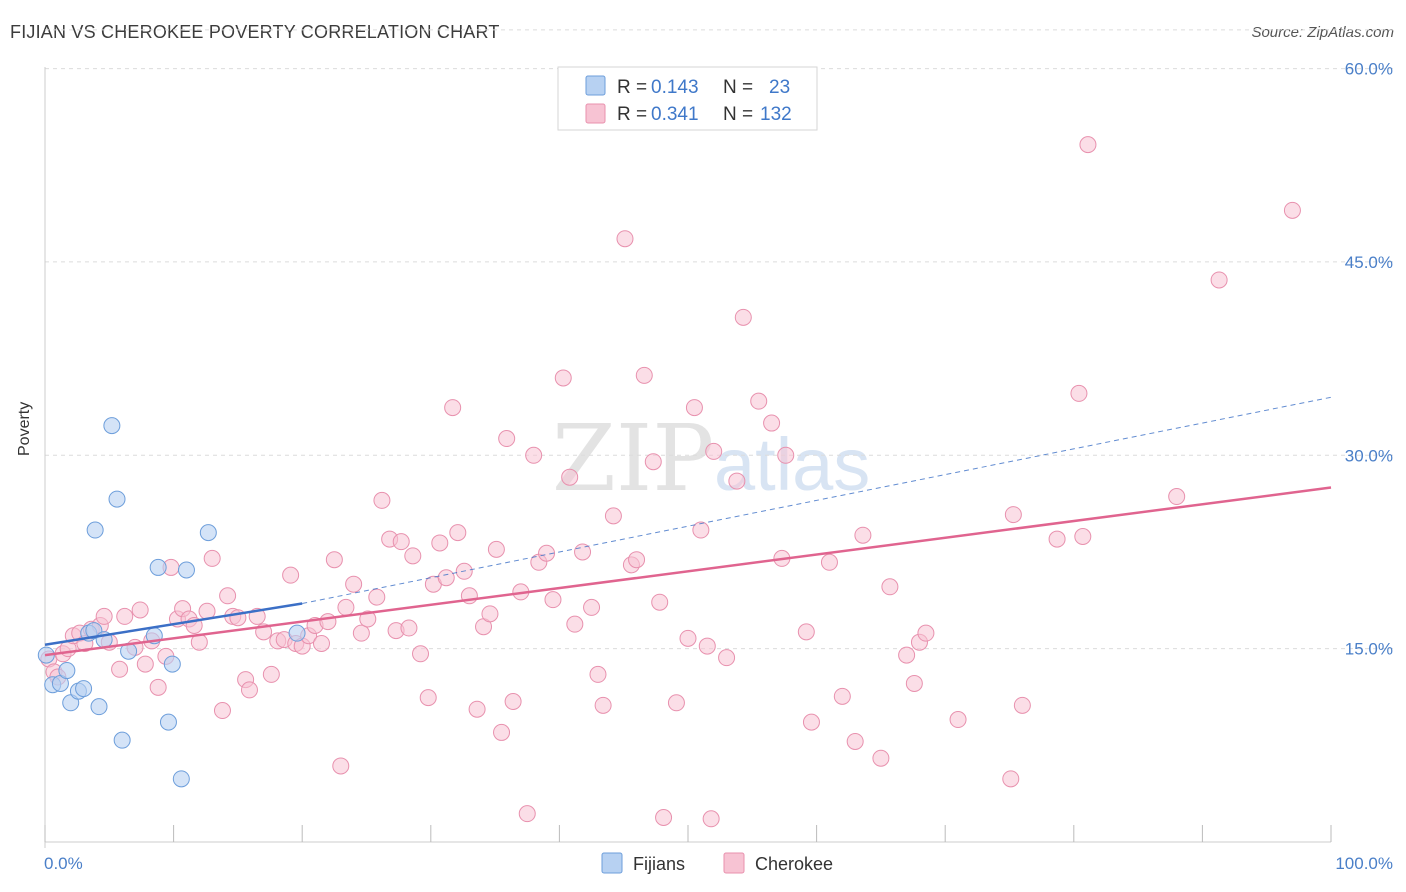 The height and width of the screenshot is (892, 1406). What do you see at coordinates (675, 114) in the screenshot?
I see `legend-r-value-cherokee: 0.341` at bounding box center [675, 114].